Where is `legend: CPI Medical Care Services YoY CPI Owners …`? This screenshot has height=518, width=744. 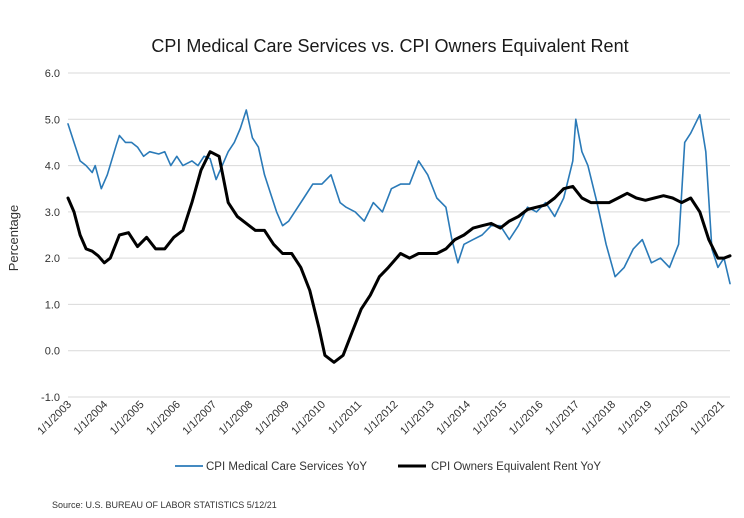 legend: CPI Medical Care Services YoY CPI Owners … is located at coordinates (388, 467).